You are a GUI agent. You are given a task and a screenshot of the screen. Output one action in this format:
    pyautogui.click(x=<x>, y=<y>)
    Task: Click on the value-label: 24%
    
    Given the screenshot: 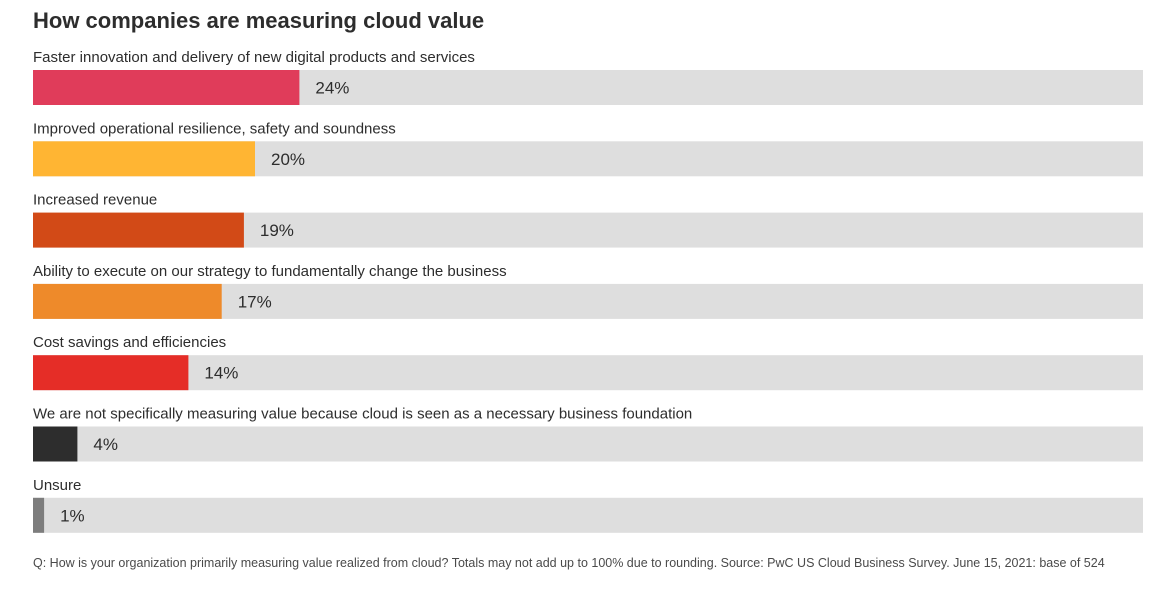 What is the action you would take?
    pyautogui.click(x=332, y=88)
    